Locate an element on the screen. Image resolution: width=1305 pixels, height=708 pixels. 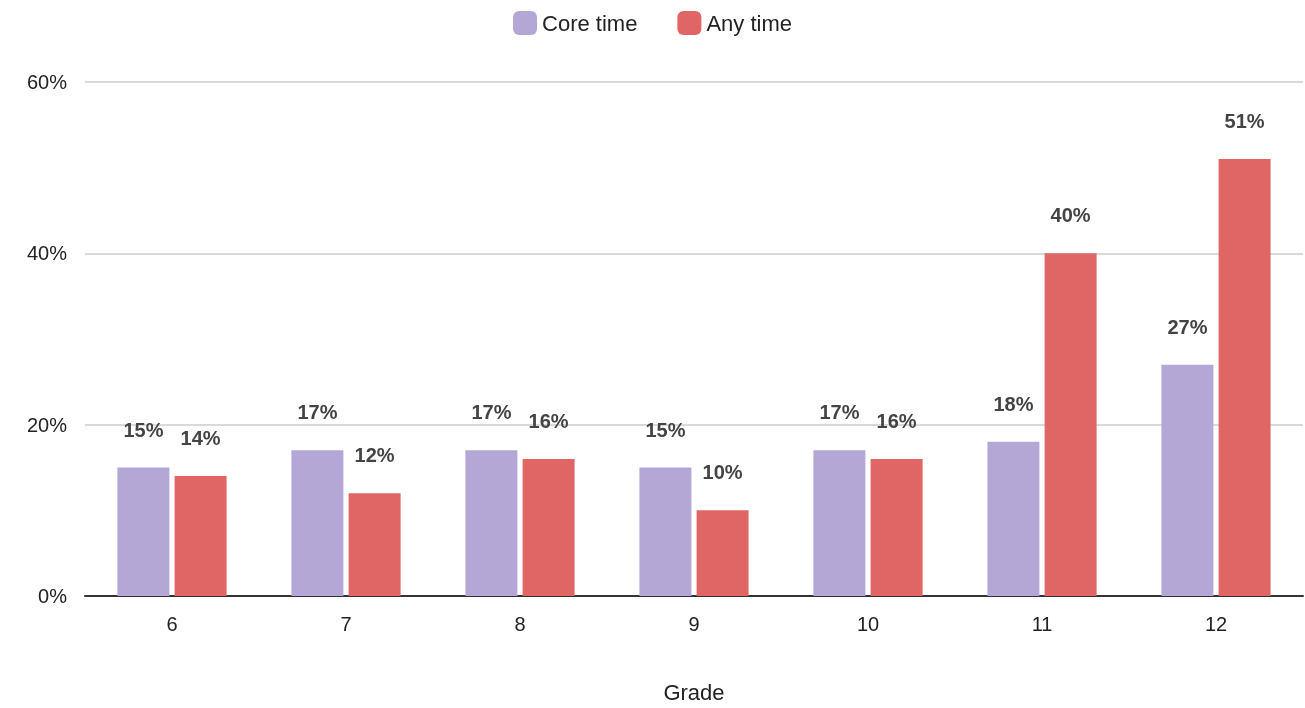
x-tick-label: 12 is located at coordinates (1216, 624).